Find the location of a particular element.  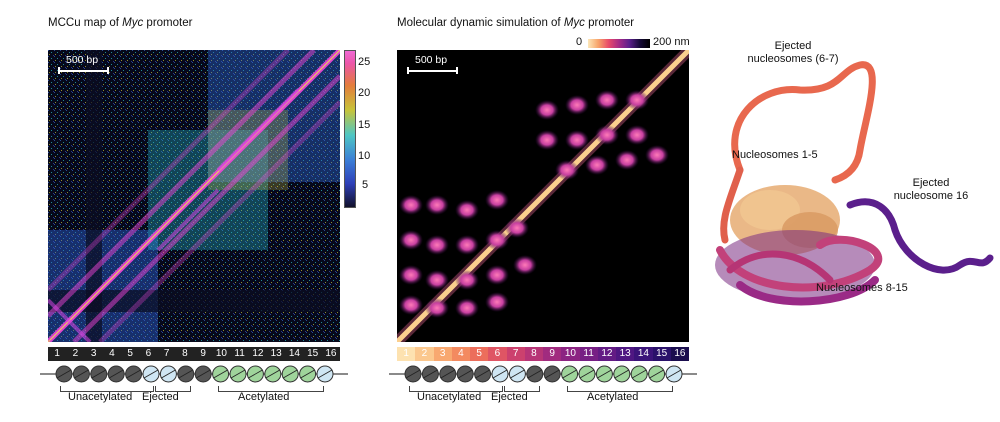

left-acetylated-label: Acetylated is located at coordinates (264, 397).